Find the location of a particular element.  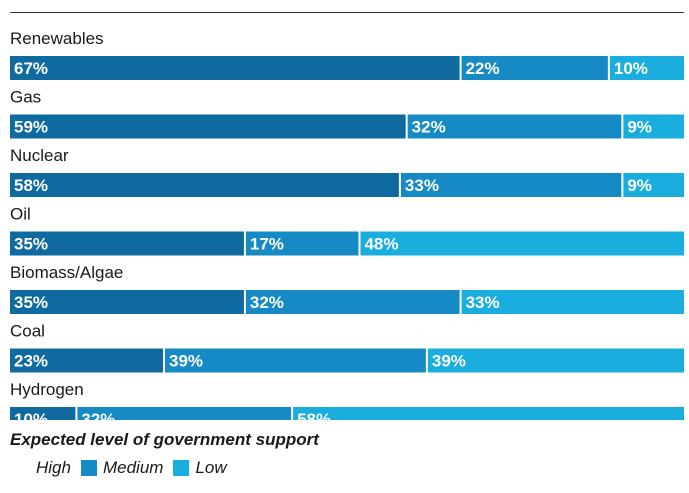

bar-medium-oil is located at coordinates (302, 243).